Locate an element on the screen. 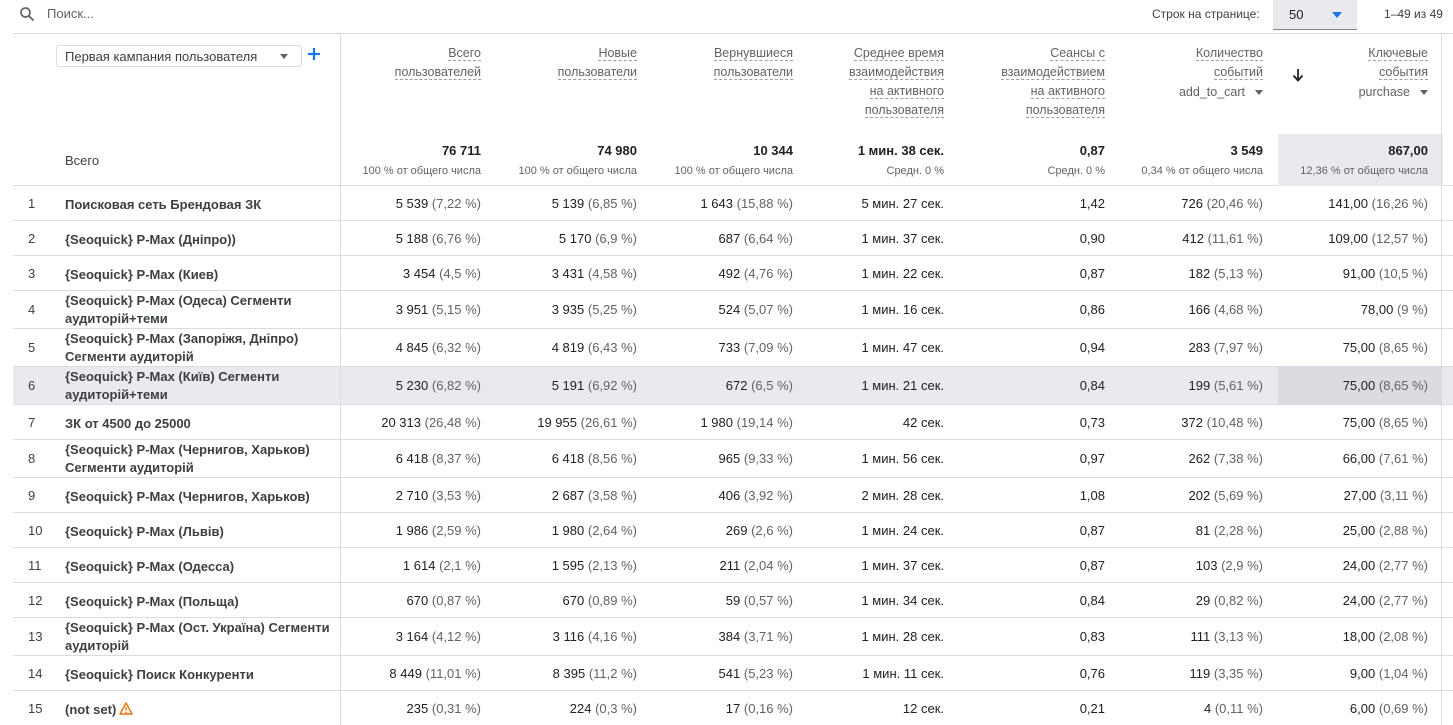 The image size is (1453, 725). metric-cell: 0,90 is located at coordinates (1030, 238).